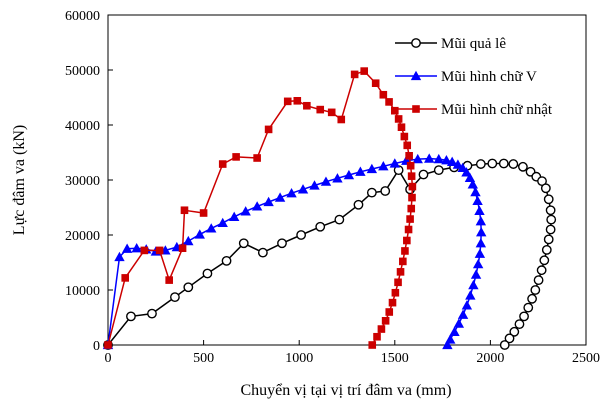 The image size is (607, 402). I want to click on legend-marker, so click(416, 75).